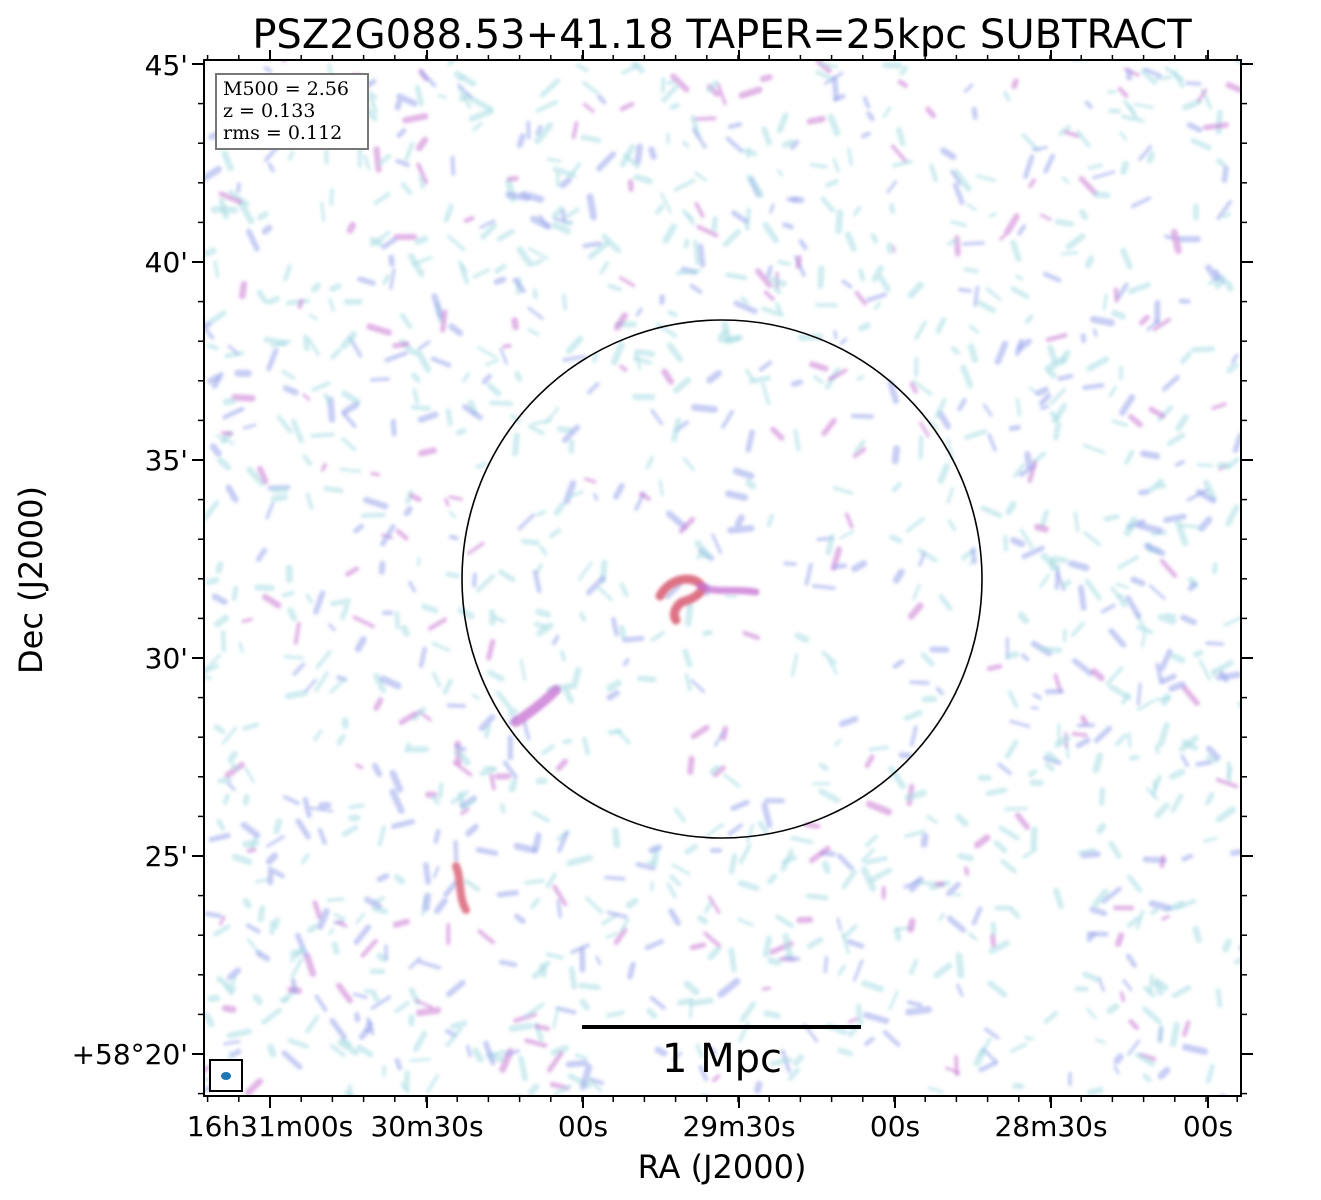 This screenshot has width=1321, height=1200. Describe the element at coordinates (166, 658) in the screenshot. I see `y-tick-label: 30'` at that location.